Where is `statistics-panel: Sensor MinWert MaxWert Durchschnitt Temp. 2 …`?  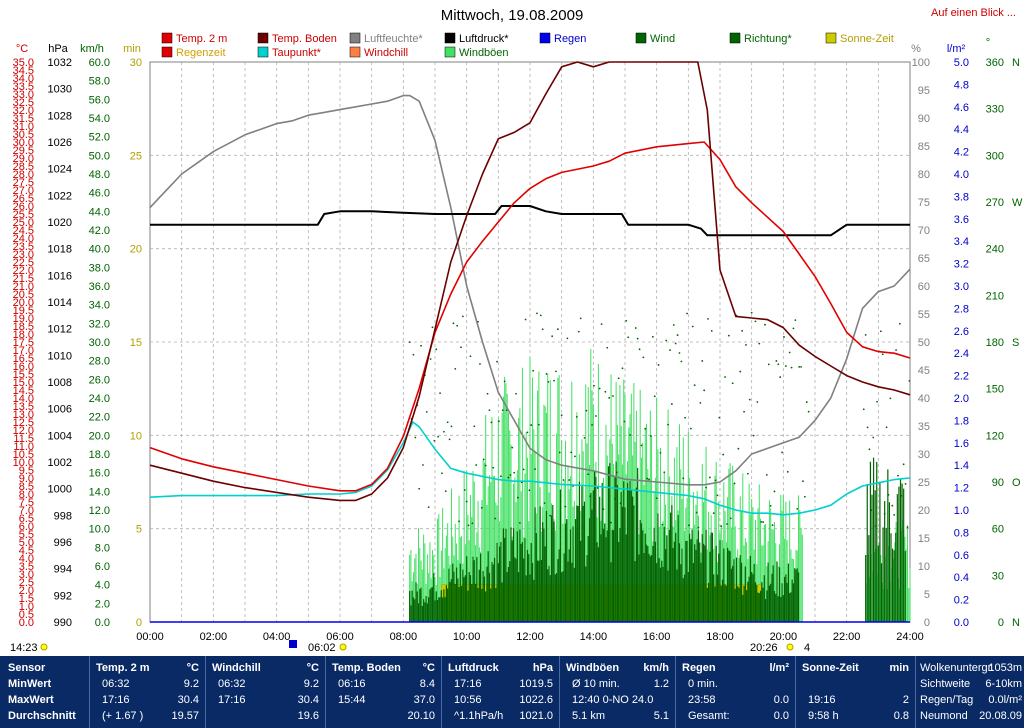
statistics-panel: Sensor MinWert MaxWert Durchschnitt Temp. 2 … is located at coordinates (512, 692).